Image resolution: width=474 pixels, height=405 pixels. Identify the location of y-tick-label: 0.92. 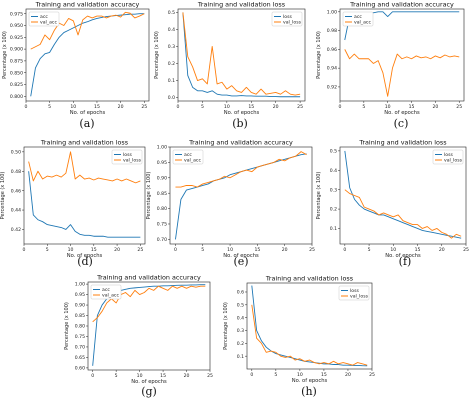
(332, 88).